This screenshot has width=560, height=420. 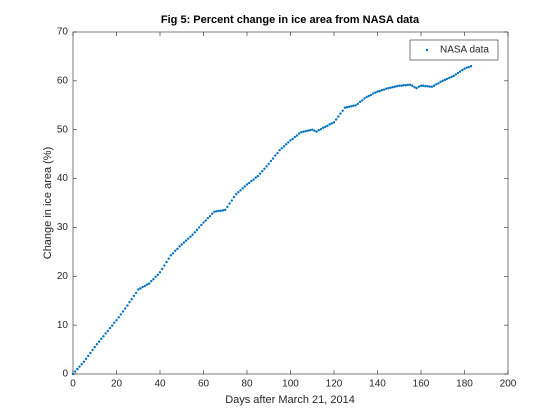 I want to click on x-axis-label: Days after March 21, 2014, so click(x=290, y=400).